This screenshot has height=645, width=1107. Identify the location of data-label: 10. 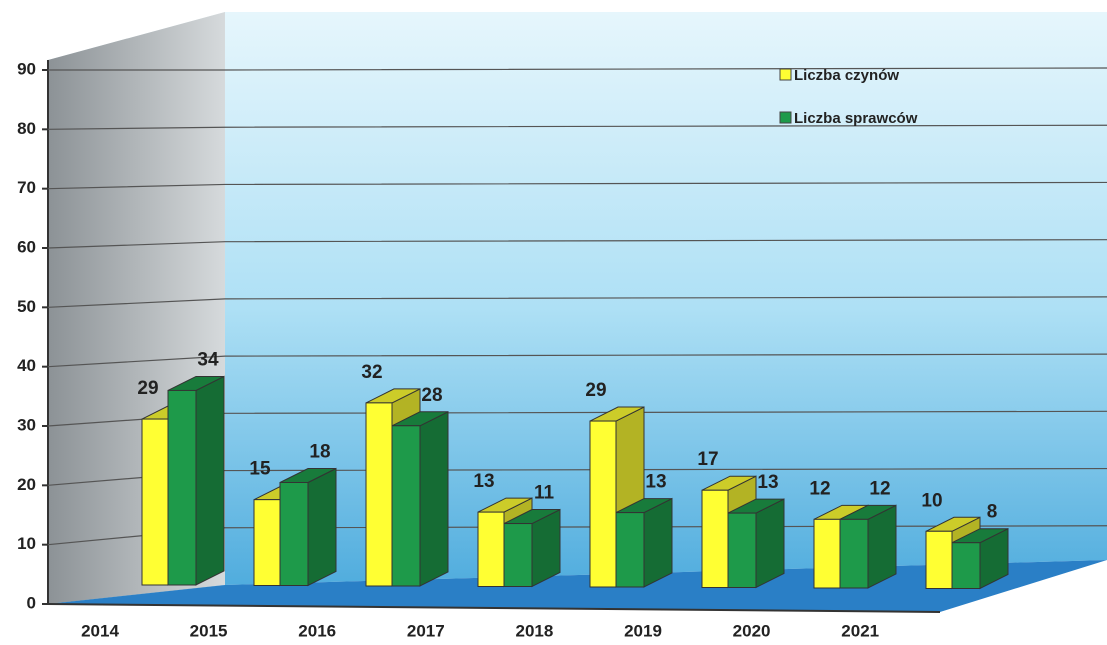
(931, 500).